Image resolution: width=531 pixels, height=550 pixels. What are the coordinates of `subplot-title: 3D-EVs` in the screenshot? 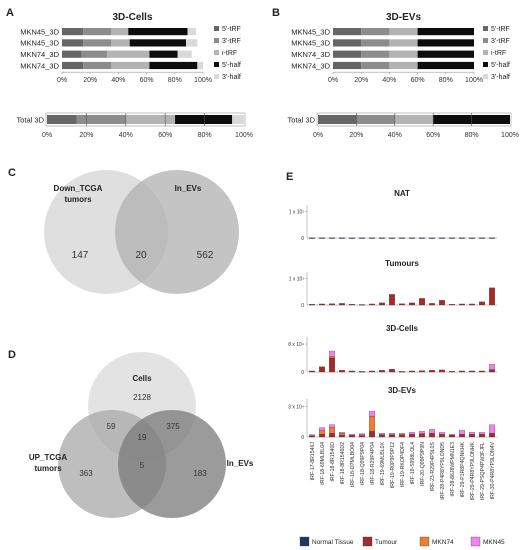 It's located at (402, 390).